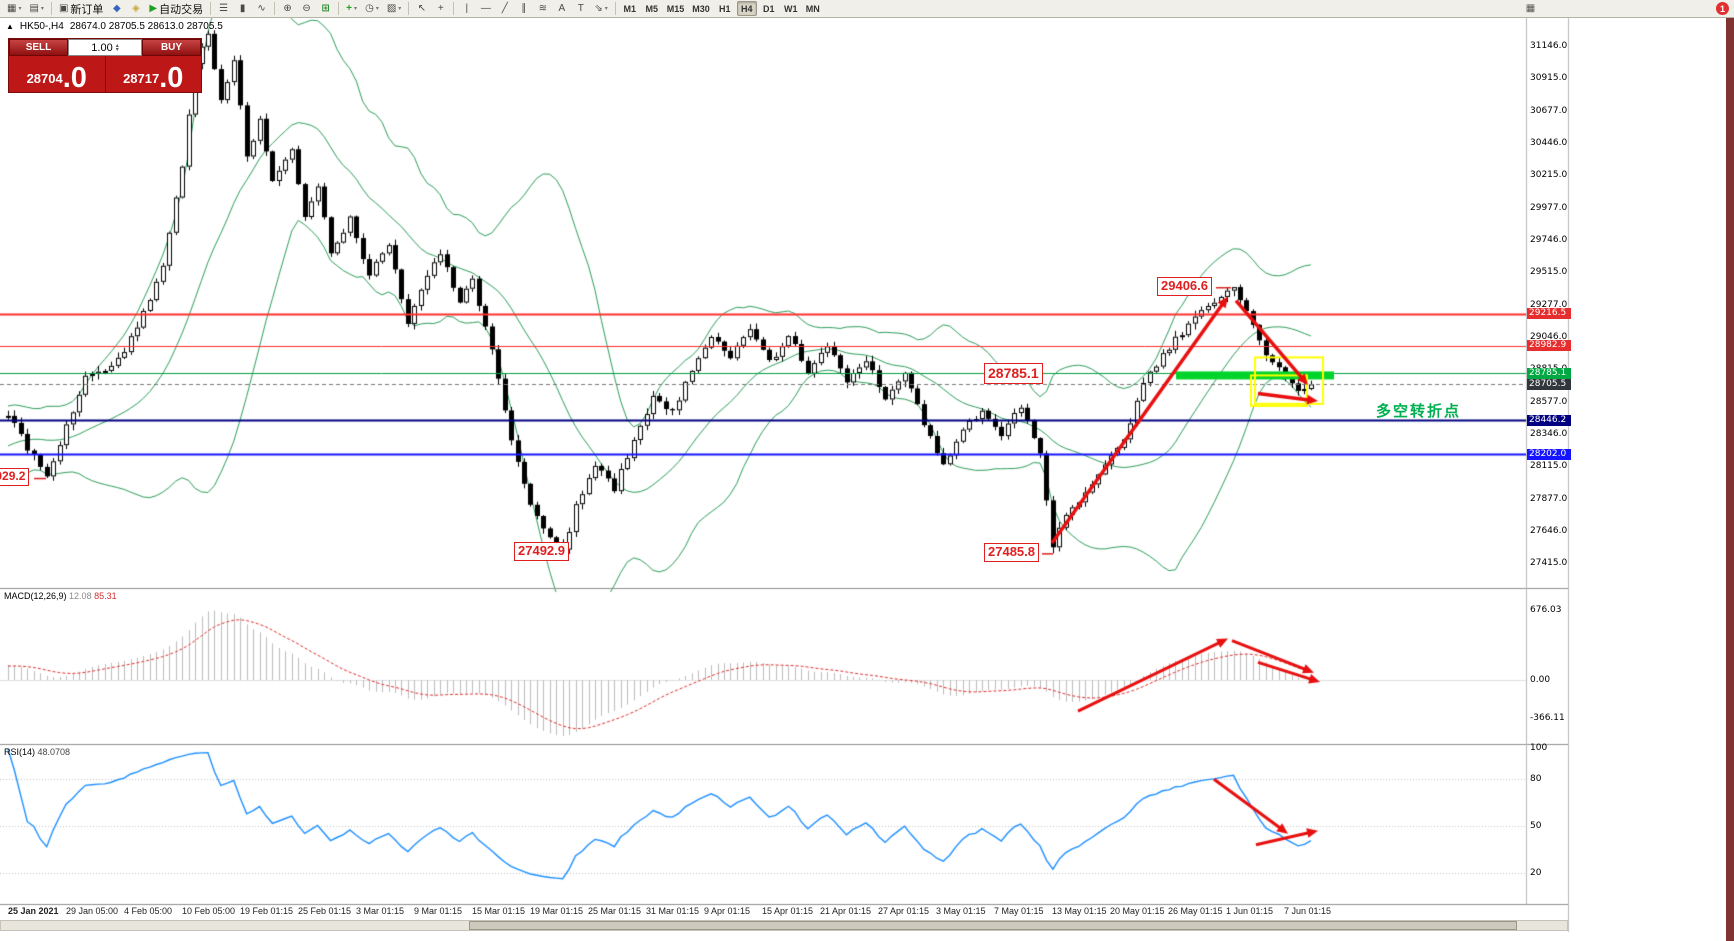  What do you see at coordinates (1549, 466) in the screenshot?
I see `price-axis-label: 28115.0` at bounding box center [1549, 466].